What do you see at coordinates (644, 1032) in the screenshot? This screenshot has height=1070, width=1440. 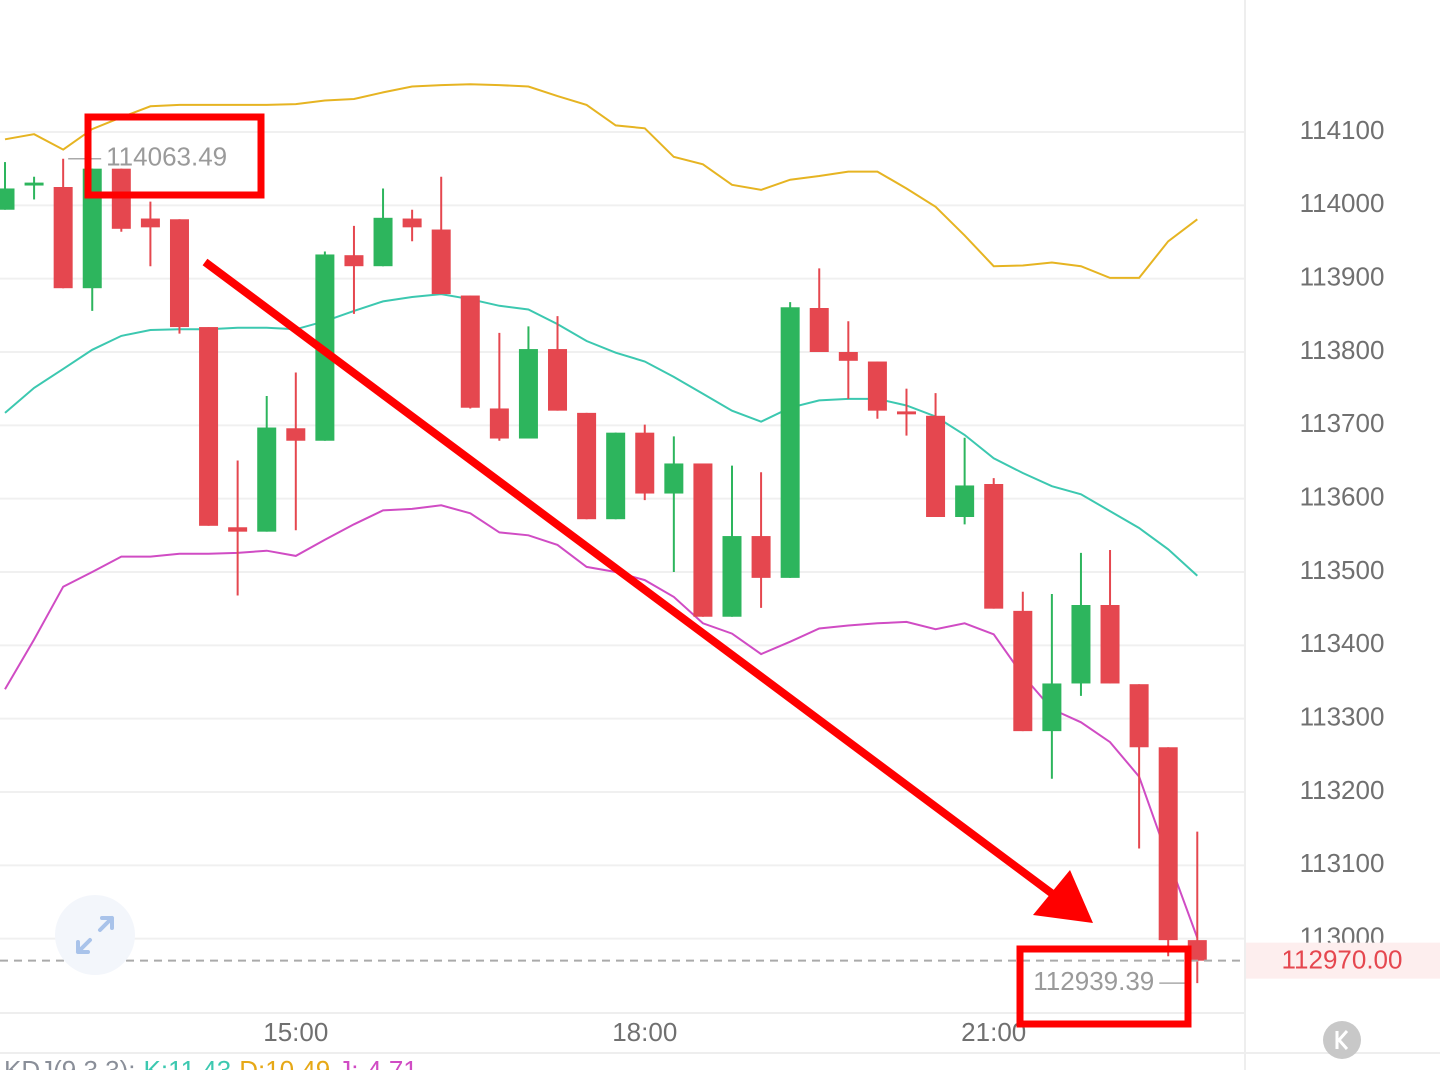 I see `x-tick-label: 18:00` at bounding box center [644, 1032].